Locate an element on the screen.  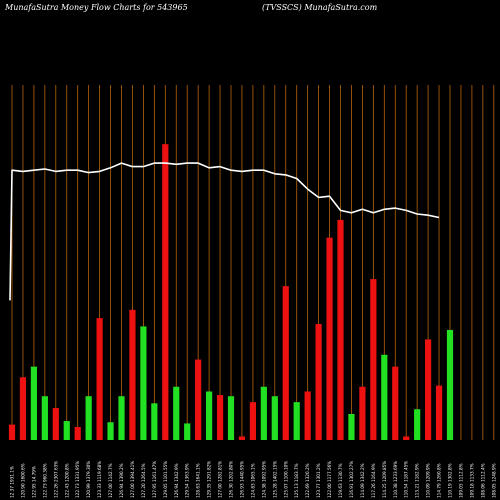
x-tick-label: 129.05 1101.55% is located at coordinates (165, 479).